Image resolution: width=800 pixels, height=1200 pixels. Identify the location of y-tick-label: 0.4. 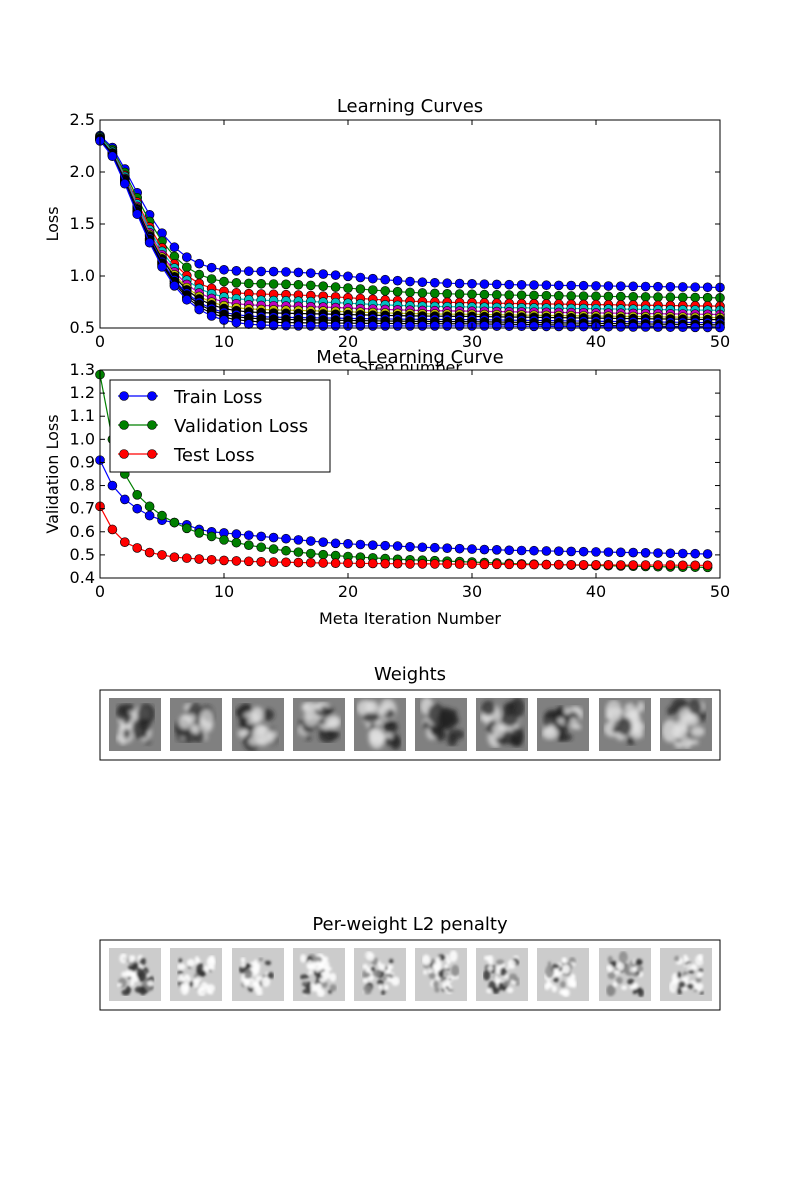
(82, 577).